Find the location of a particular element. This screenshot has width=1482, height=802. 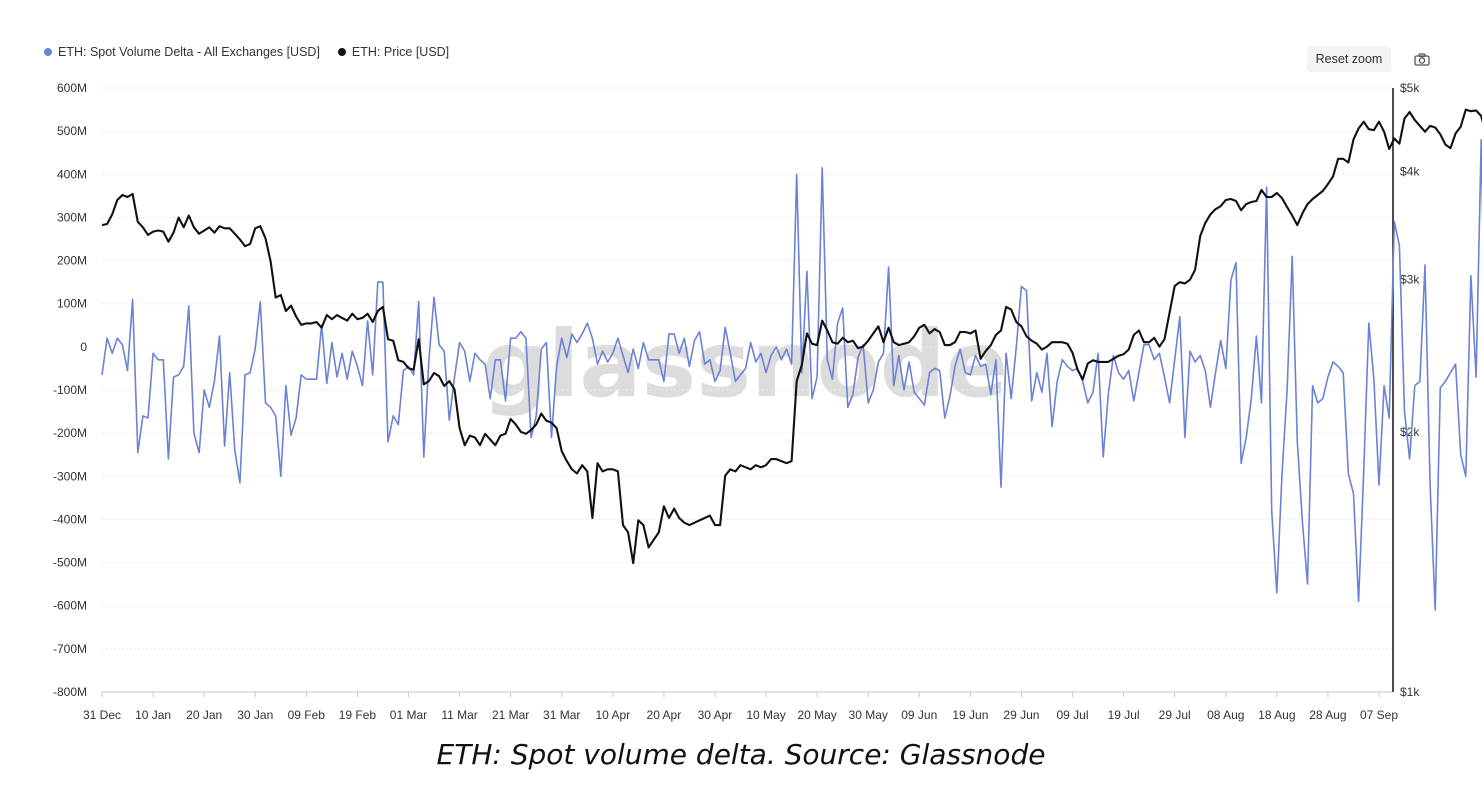

watermark: glassnode is located at coordinates (745, 364).